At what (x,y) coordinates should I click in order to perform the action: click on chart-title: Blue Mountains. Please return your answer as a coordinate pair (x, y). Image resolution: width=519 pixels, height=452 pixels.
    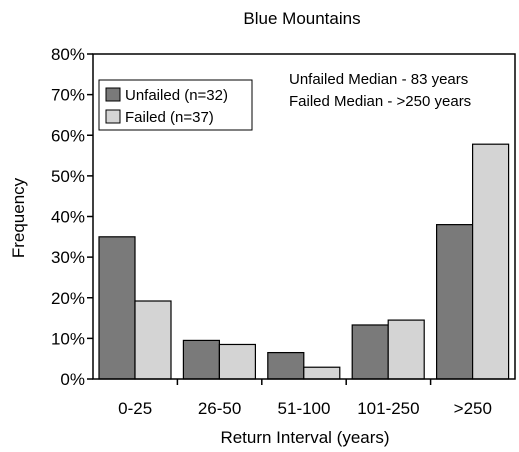
    Looking at the image, I should click on (301, 18).